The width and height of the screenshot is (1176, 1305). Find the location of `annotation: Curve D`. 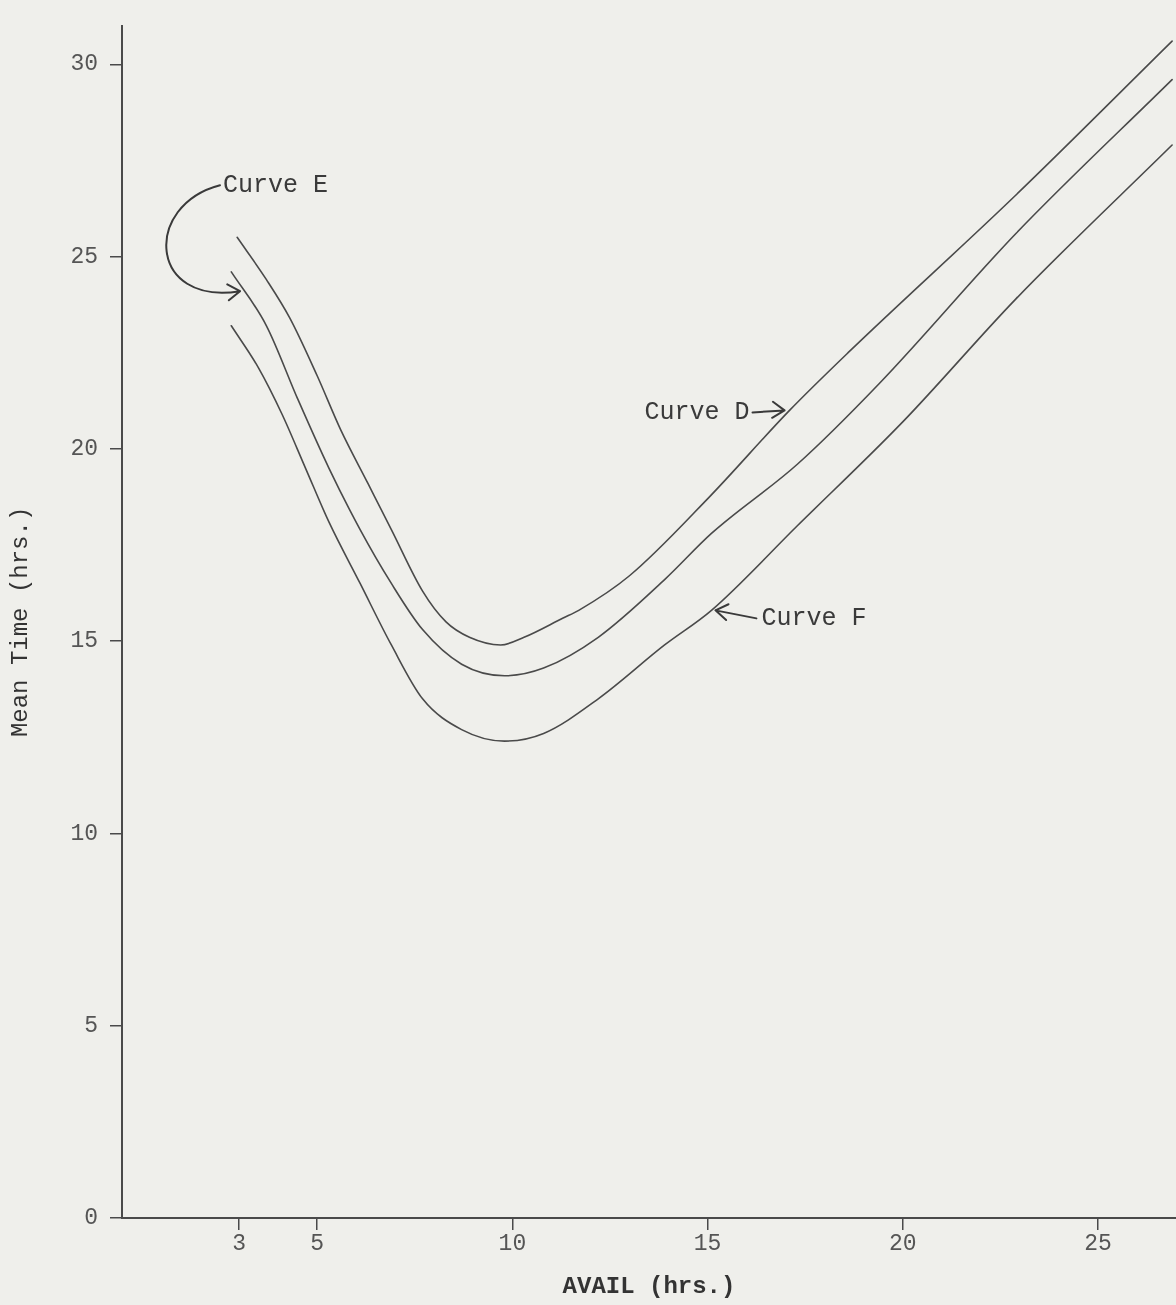

annotation: Curve D is located at coordinates (697, 412).